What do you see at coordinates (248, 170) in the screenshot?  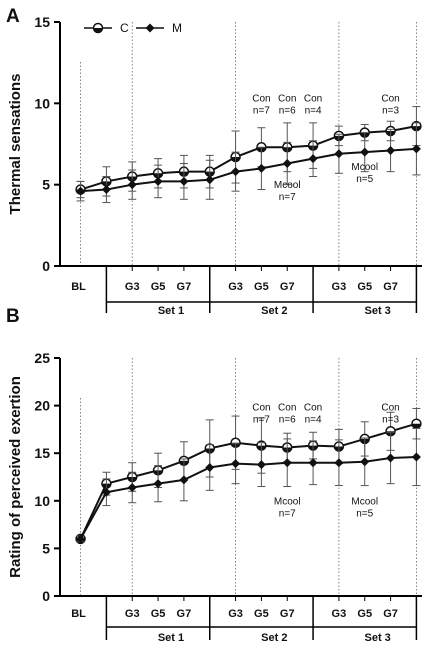 I see `series-line` at bounding box center [248, 170].